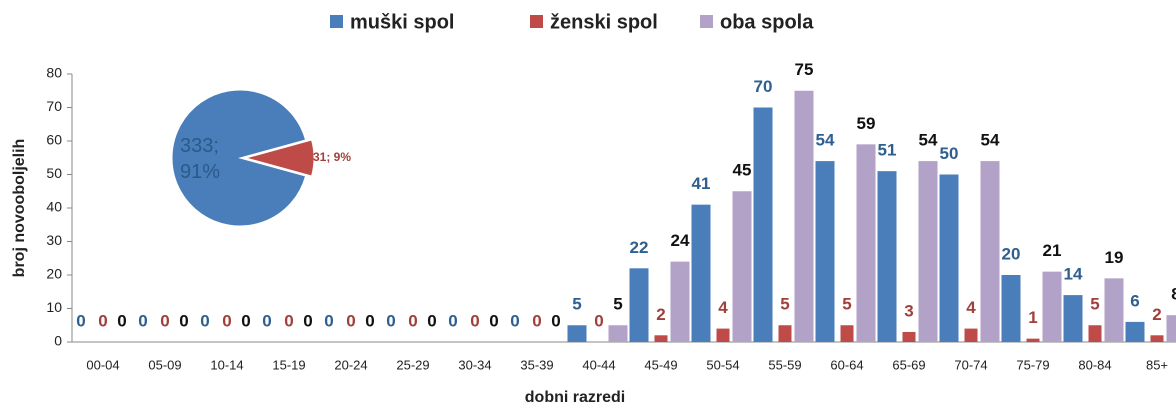 The image size is (1176, 412). I want to click on data-label: 3, so click(908, 310).